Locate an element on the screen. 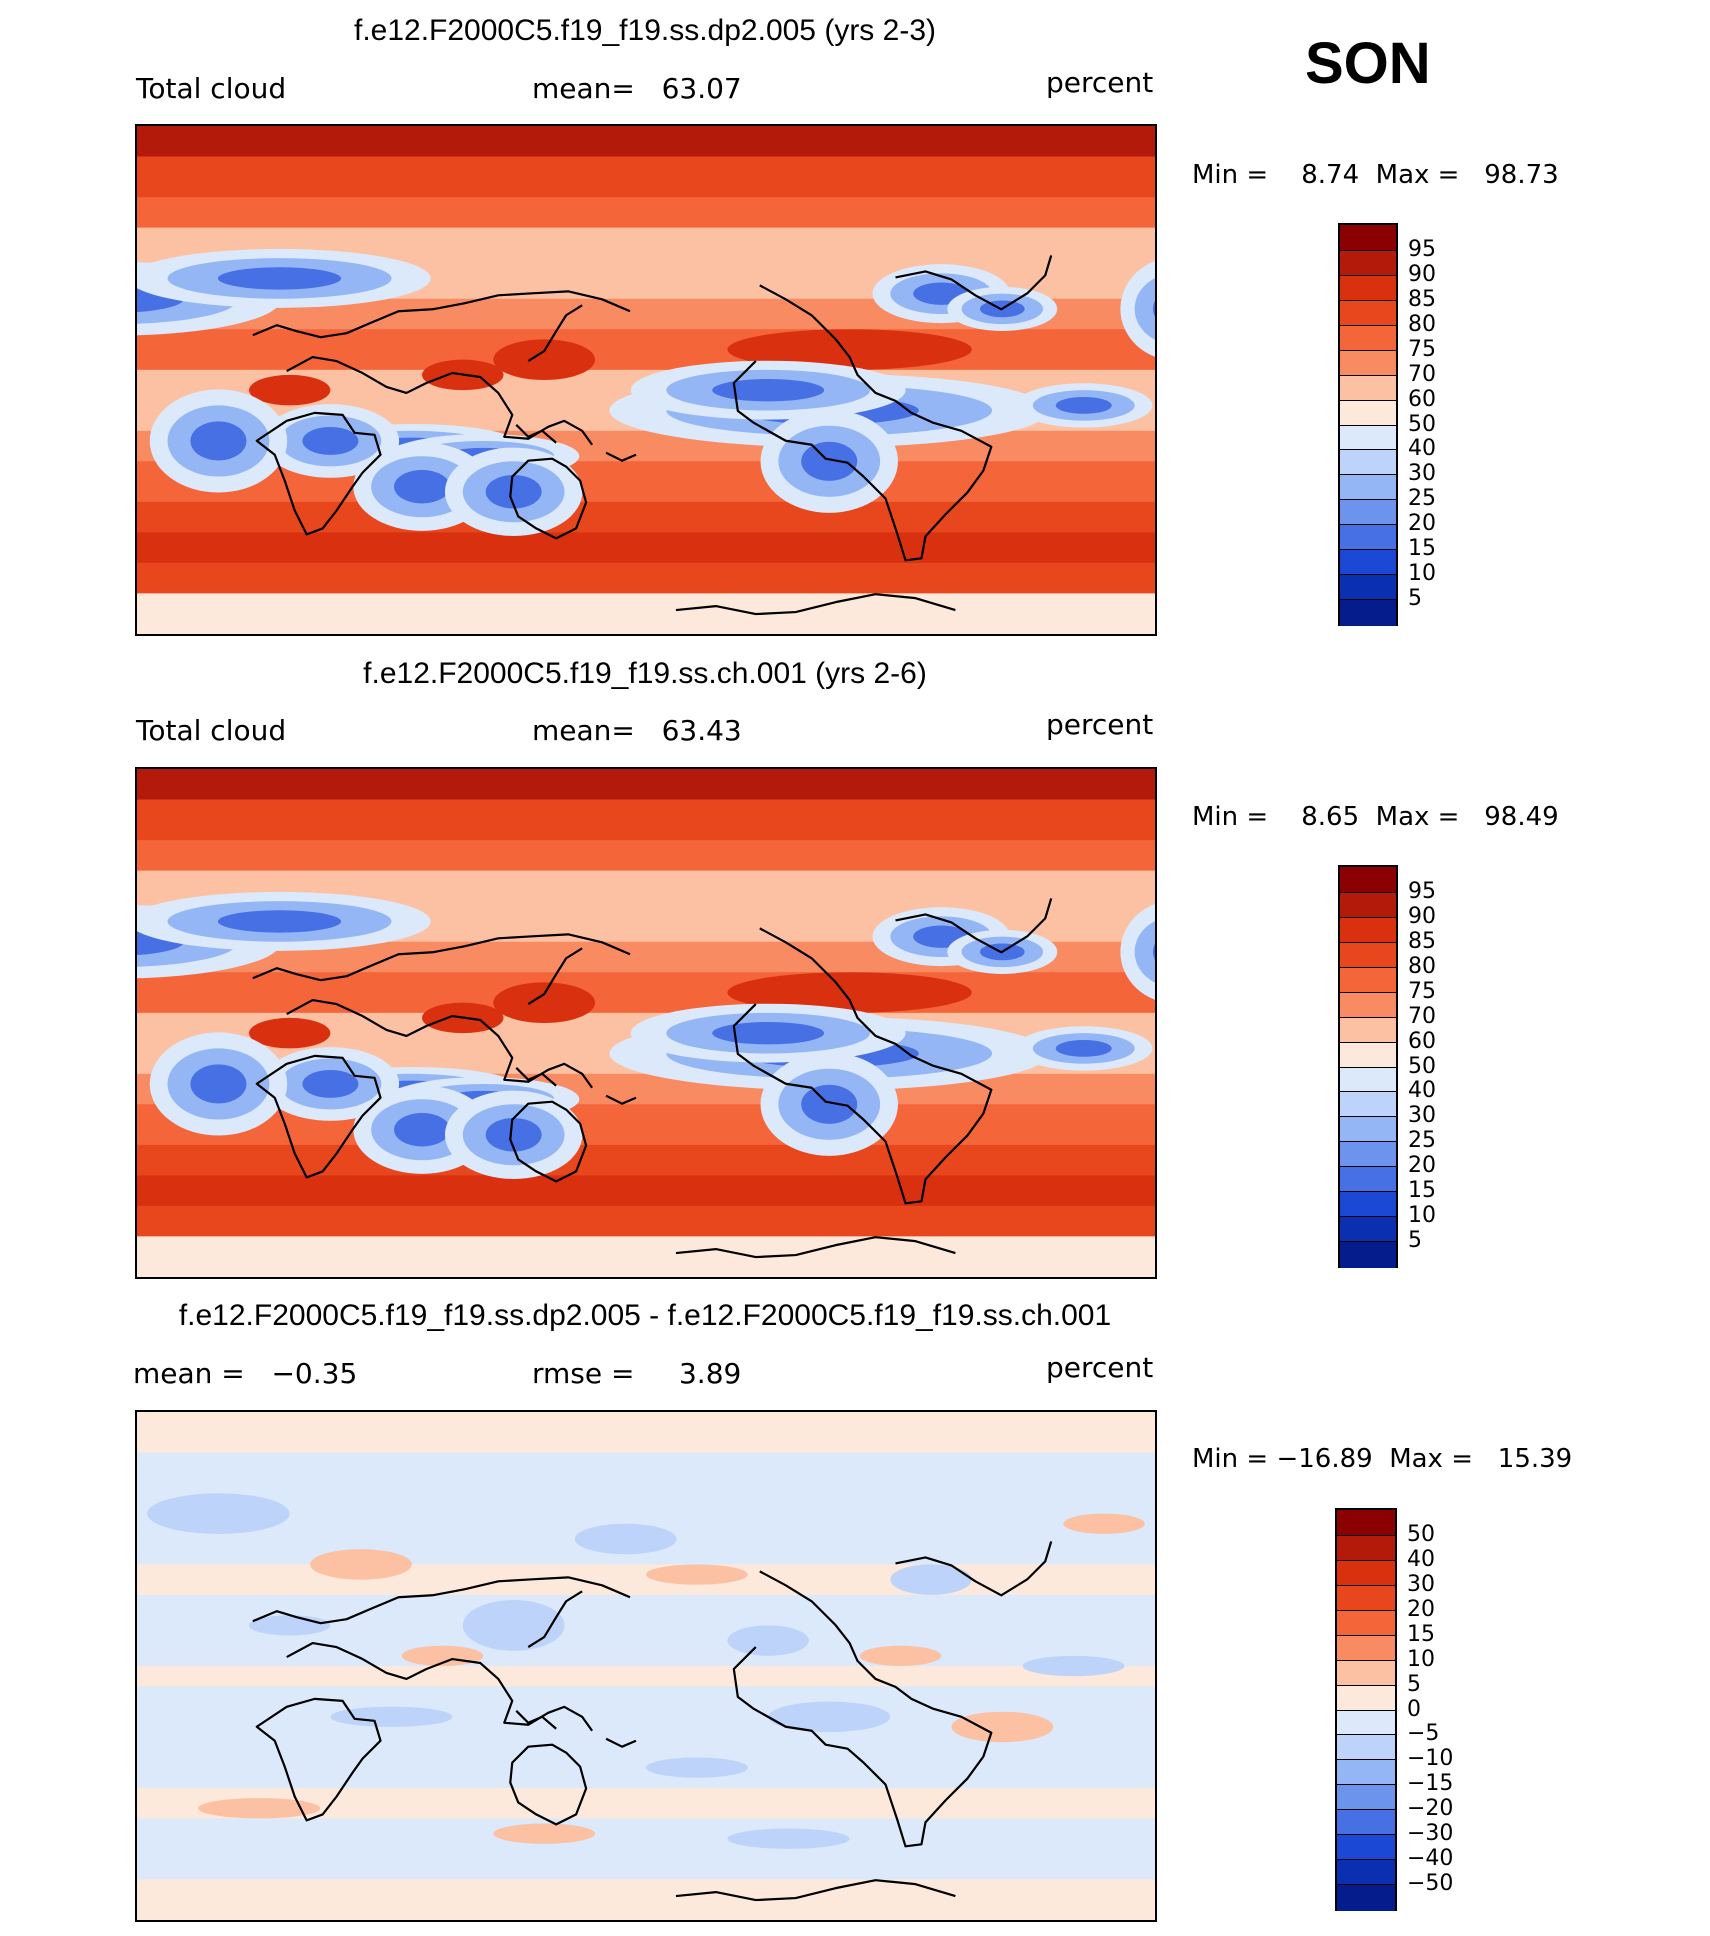 Image resolution: width=1710 pixels, height=1936 pixels. colorbar-tick-label: −15 is located at coordinates (1430, 1784).